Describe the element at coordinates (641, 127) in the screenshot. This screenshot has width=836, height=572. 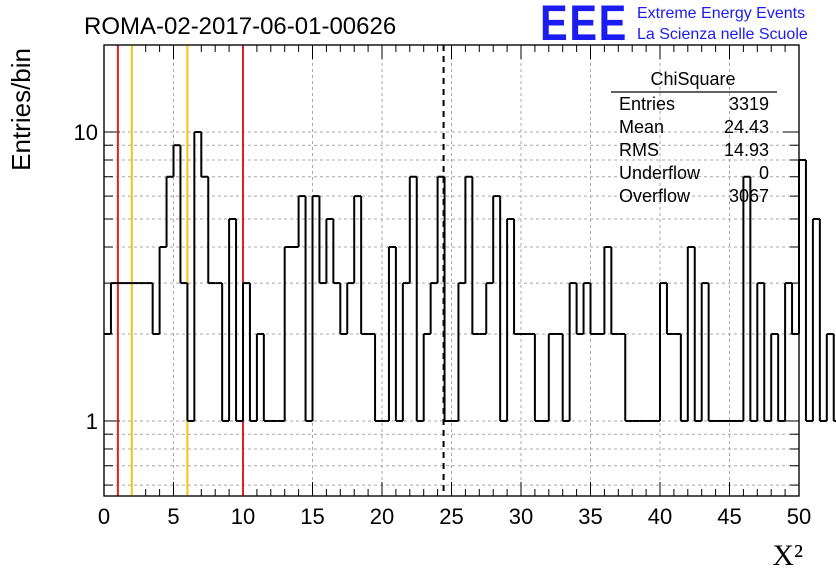
I see `stats-label: Mean` at that location.